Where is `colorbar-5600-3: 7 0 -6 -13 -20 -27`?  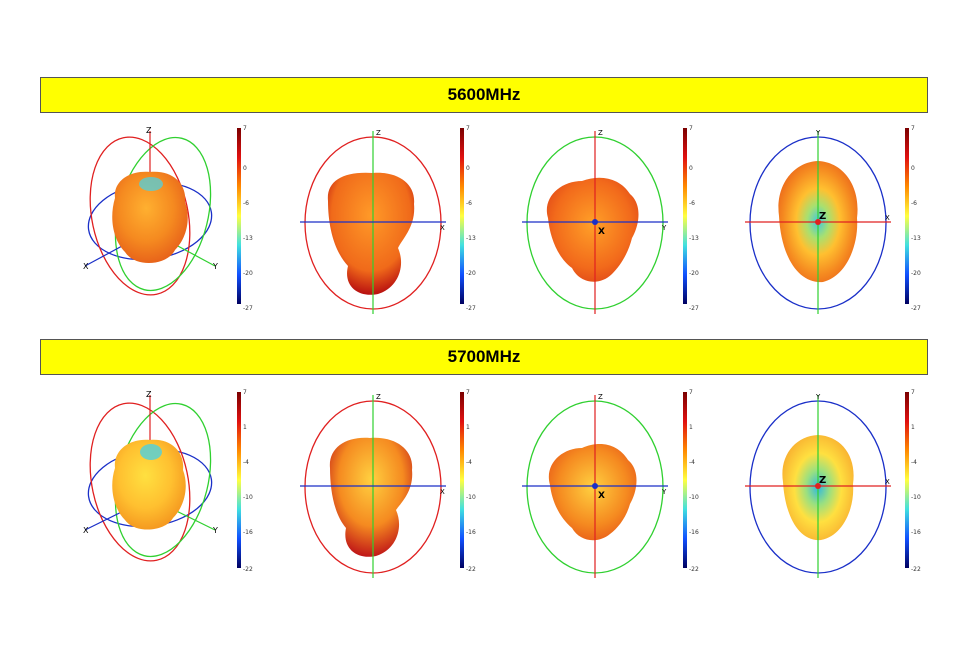
colorbar-5600-3: 7 0 -6 -13 -20 -27 is located at coordinates (703, 221).